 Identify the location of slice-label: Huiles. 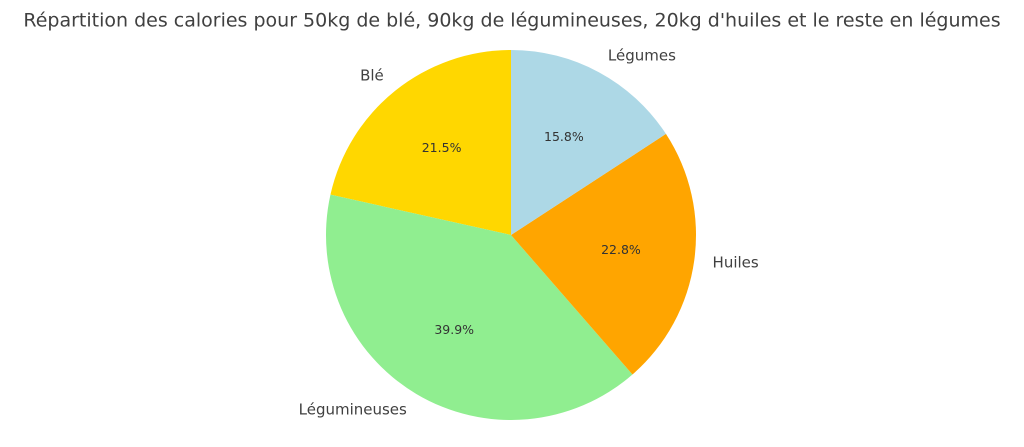
(736, 263).